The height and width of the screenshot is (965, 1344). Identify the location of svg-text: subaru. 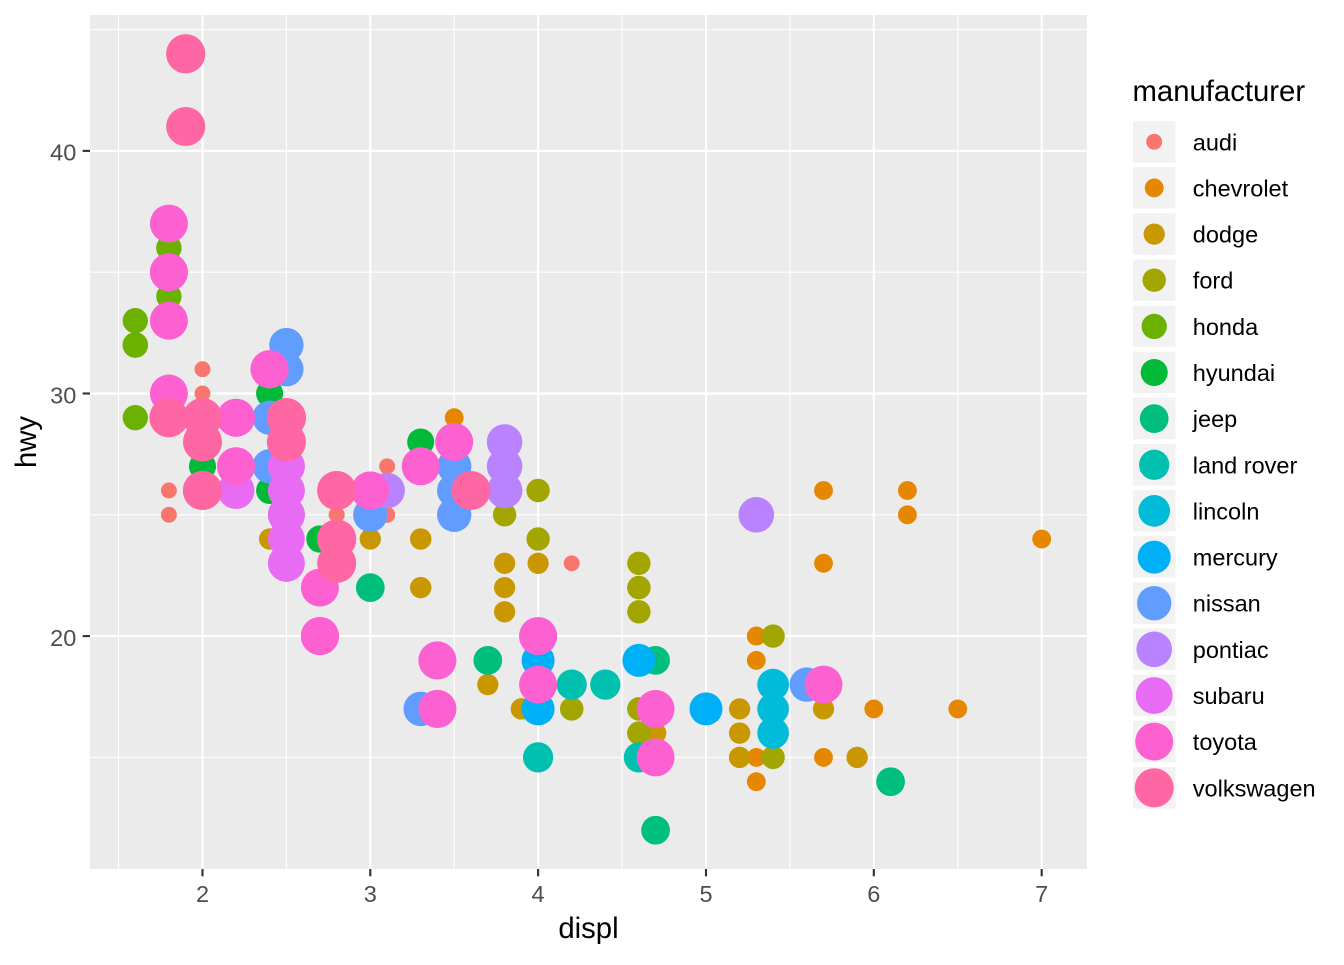
(1229, 696).